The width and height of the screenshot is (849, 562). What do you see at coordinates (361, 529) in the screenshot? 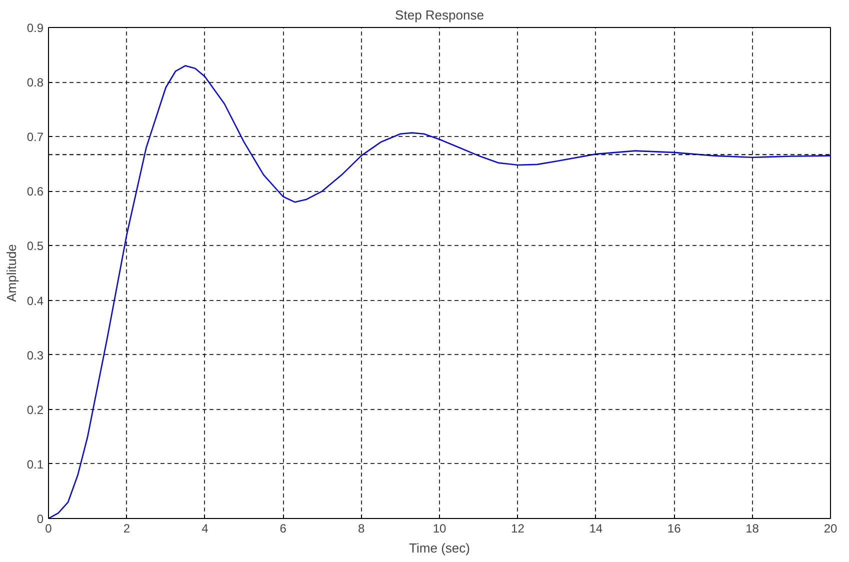
I see `x-tick-label: 8` at bounding box center [361, 529].